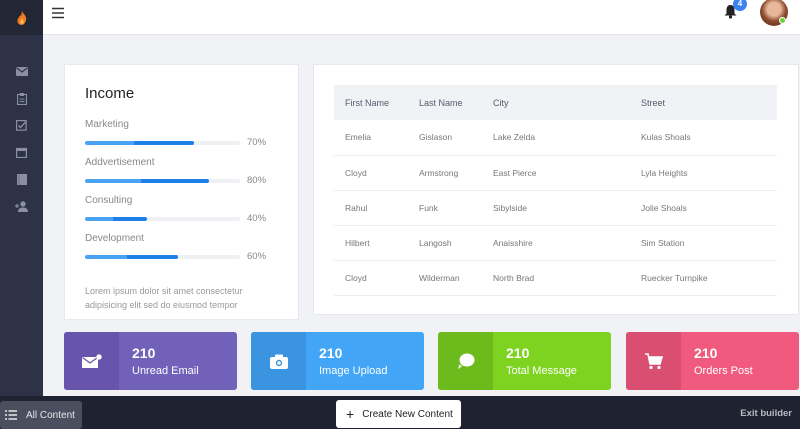 This screenshot has height=429, width=800. What do you see at coordinates (91, 360) in the screenshot?
I see `email-icon` at bounding box center [91, 360].